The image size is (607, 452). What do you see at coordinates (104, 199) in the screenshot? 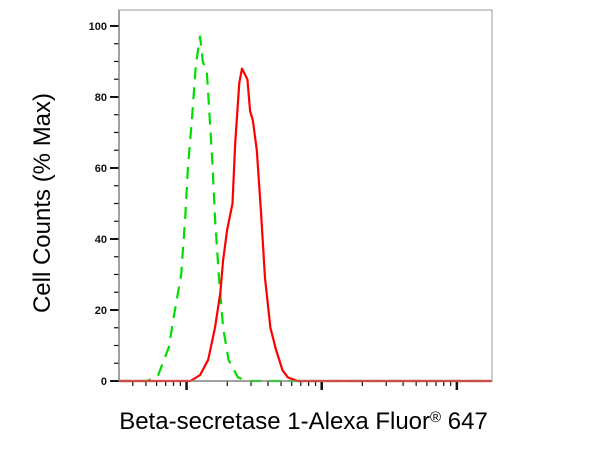
I see `y-axis: 0 20 40 60 80 100` at bounding box center [104, 199].